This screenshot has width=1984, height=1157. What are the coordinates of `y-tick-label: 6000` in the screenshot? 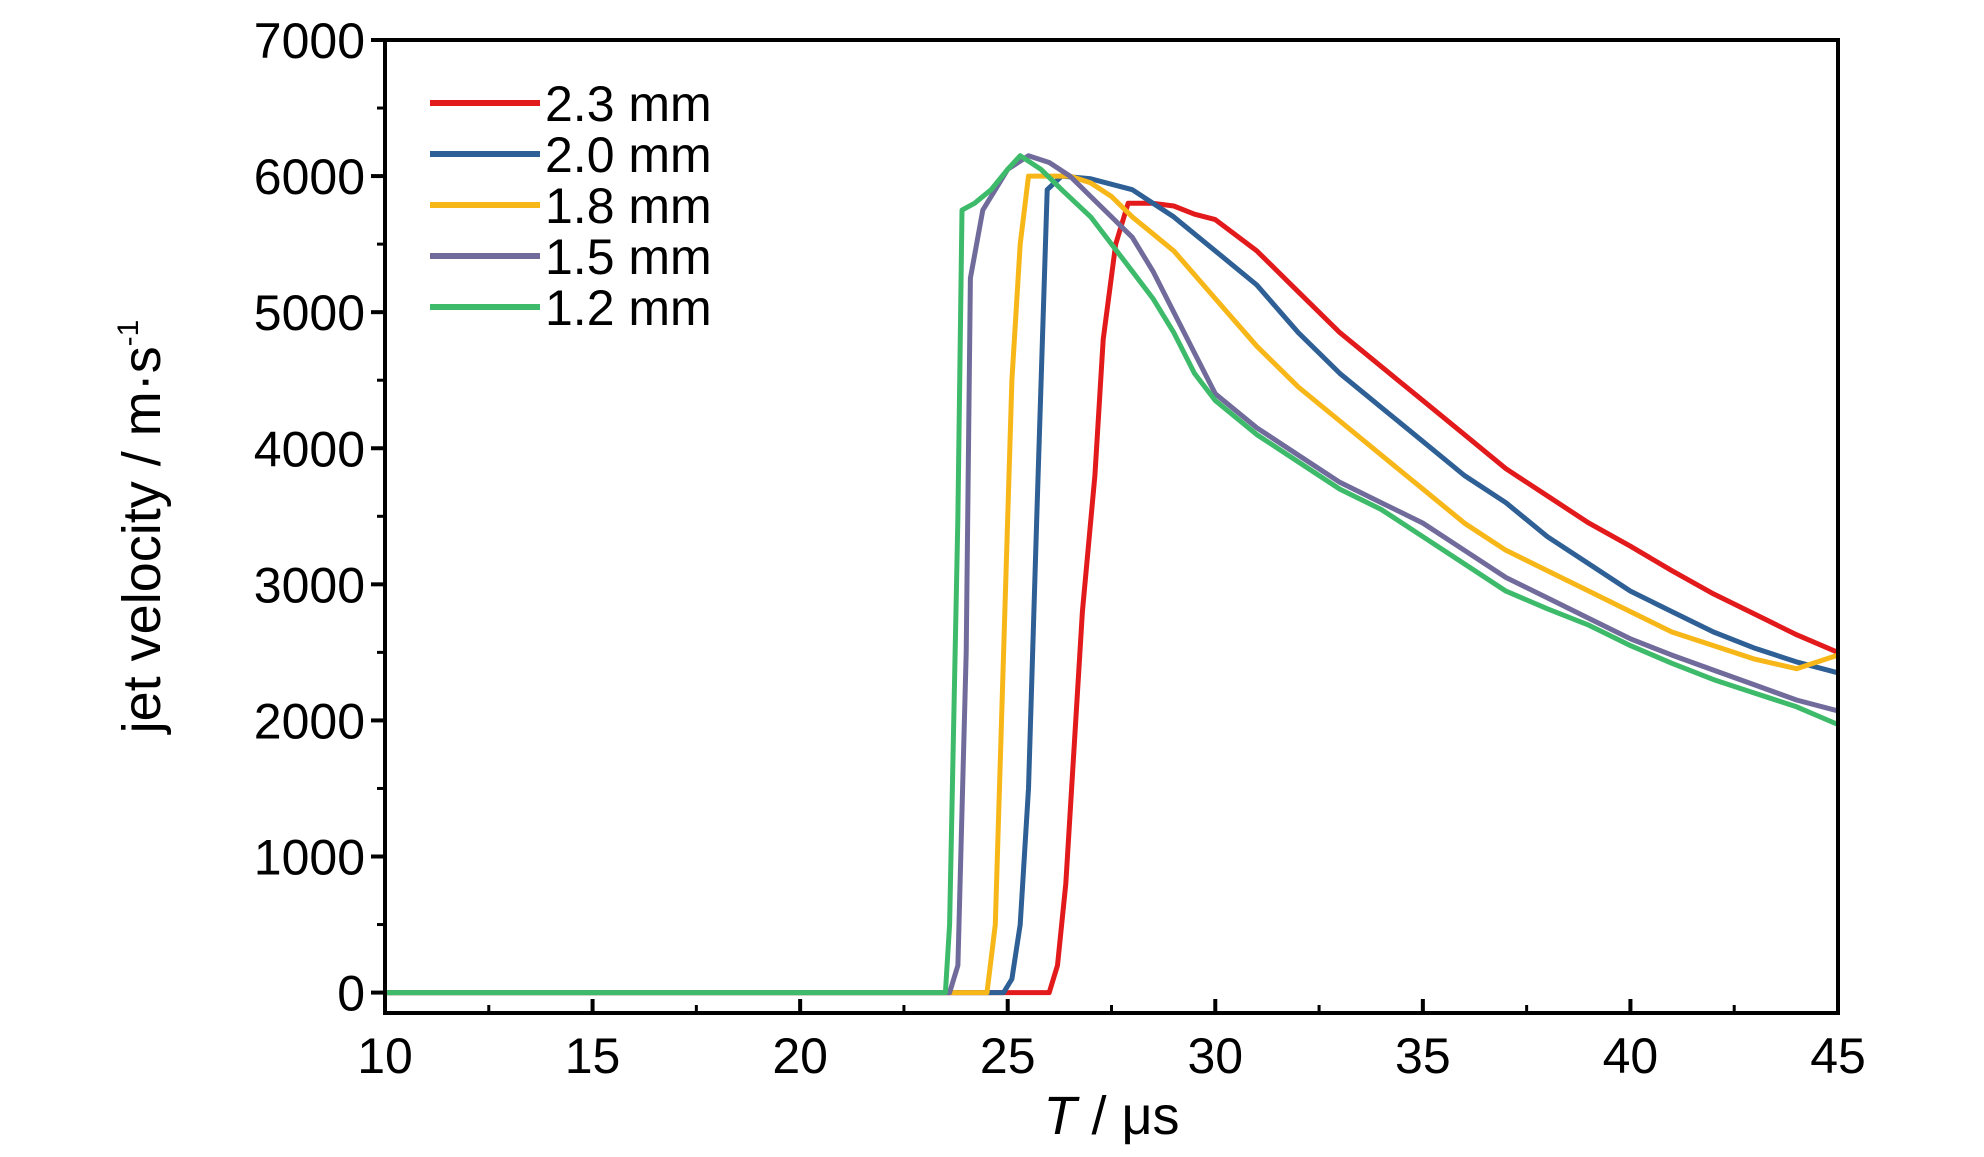 It's located at (309, 177).